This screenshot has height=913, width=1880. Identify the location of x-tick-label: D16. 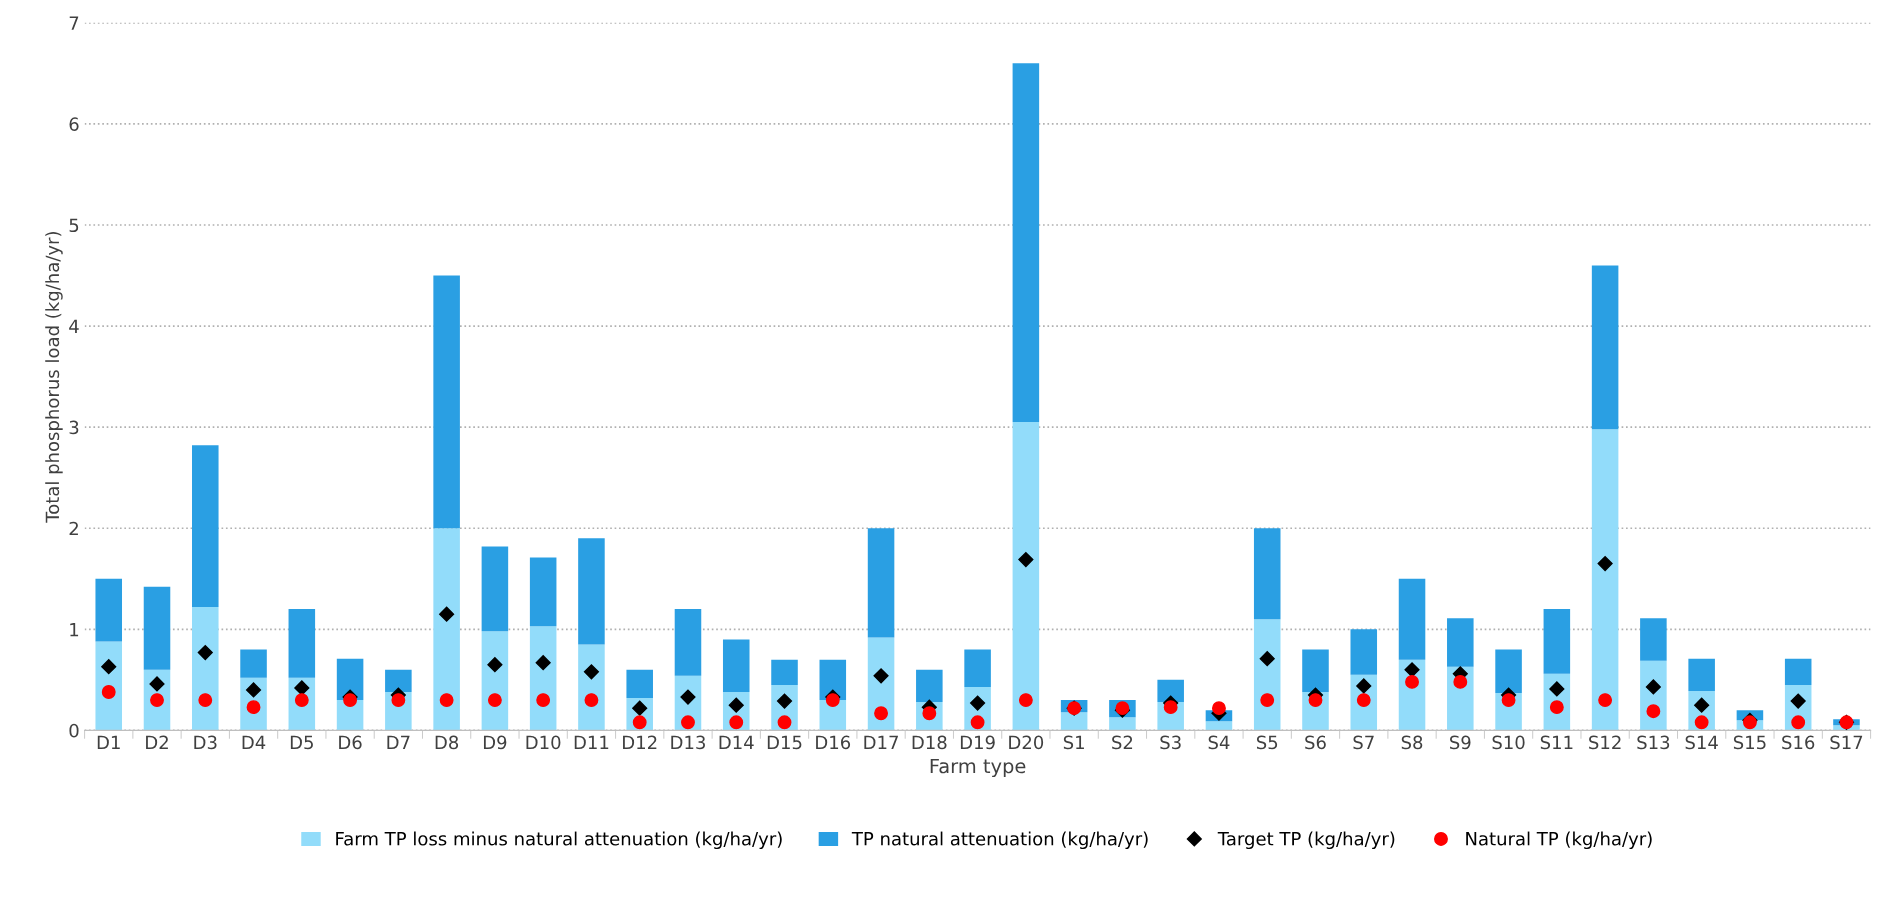
(833, 742).